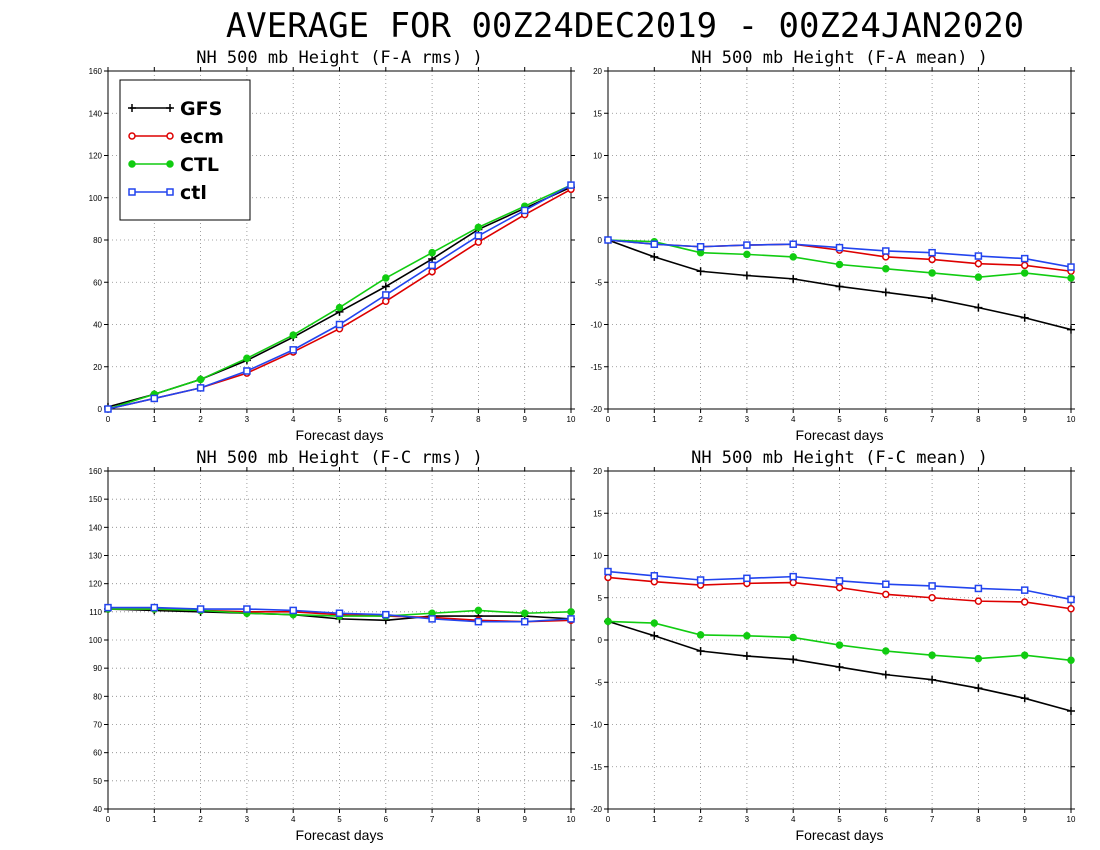 This screenshot has height=850, width=1100. Describe the element at coordinates (201, 109) in the screenshot. I see `legend-label: GFS` at that location.